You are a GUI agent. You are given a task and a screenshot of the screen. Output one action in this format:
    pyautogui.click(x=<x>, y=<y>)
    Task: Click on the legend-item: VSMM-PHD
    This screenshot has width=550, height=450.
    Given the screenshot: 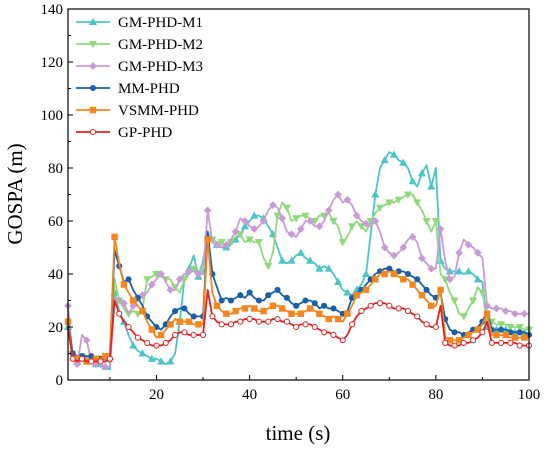 What is the action you would take?
    pyautogui.click(x=137, y=111)
    